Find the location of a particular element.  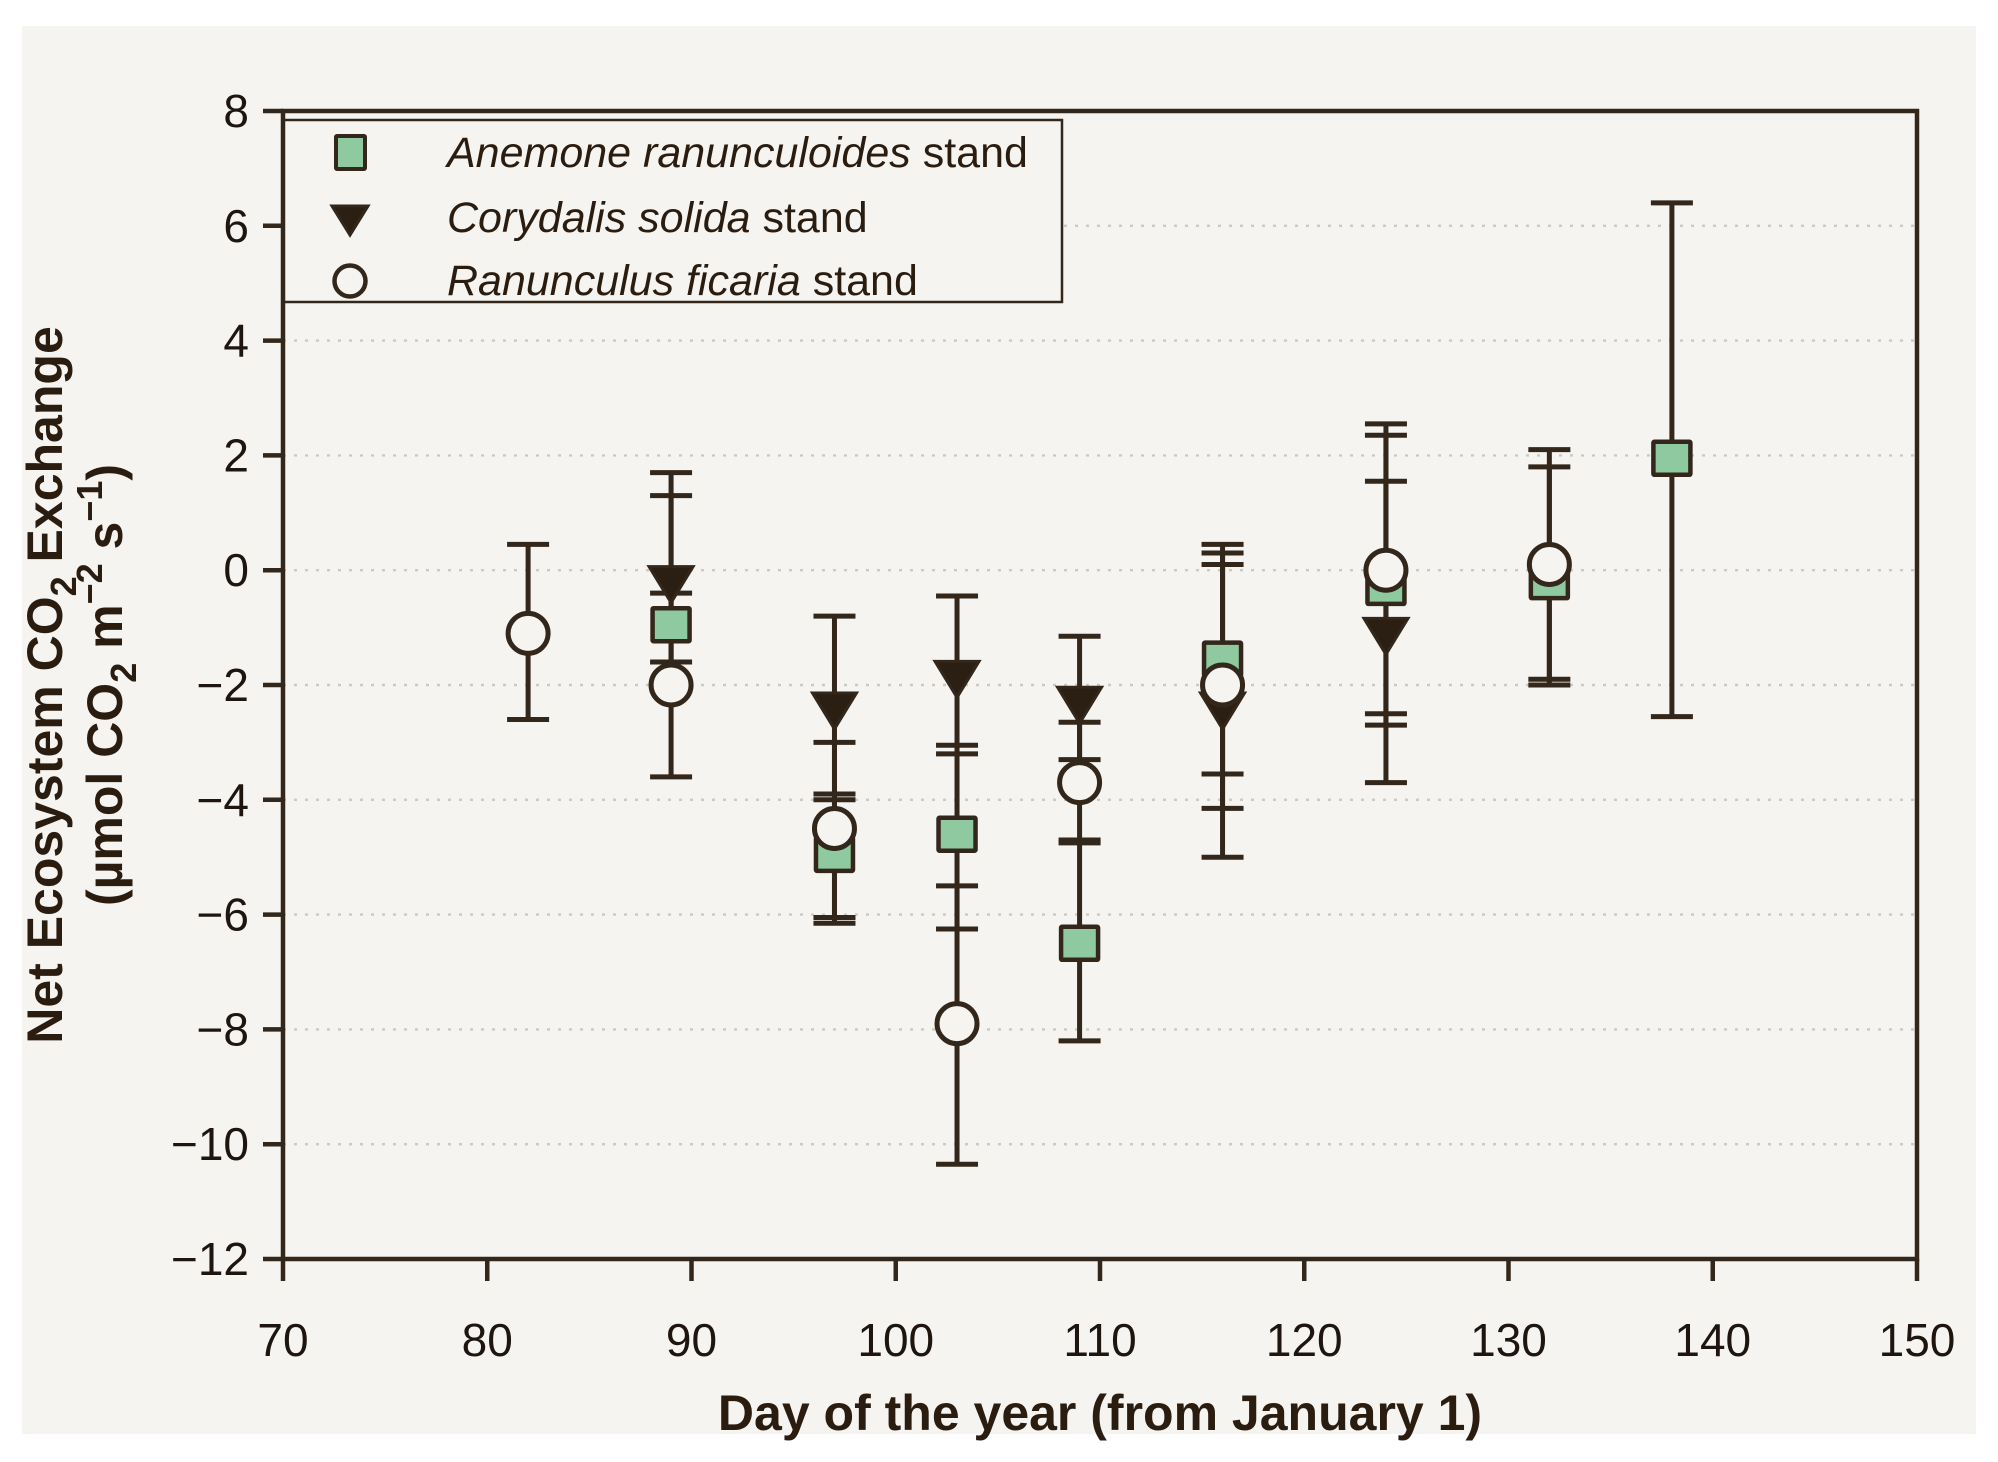

x-tick-label: 90 is located at coordinates (691, 1340).